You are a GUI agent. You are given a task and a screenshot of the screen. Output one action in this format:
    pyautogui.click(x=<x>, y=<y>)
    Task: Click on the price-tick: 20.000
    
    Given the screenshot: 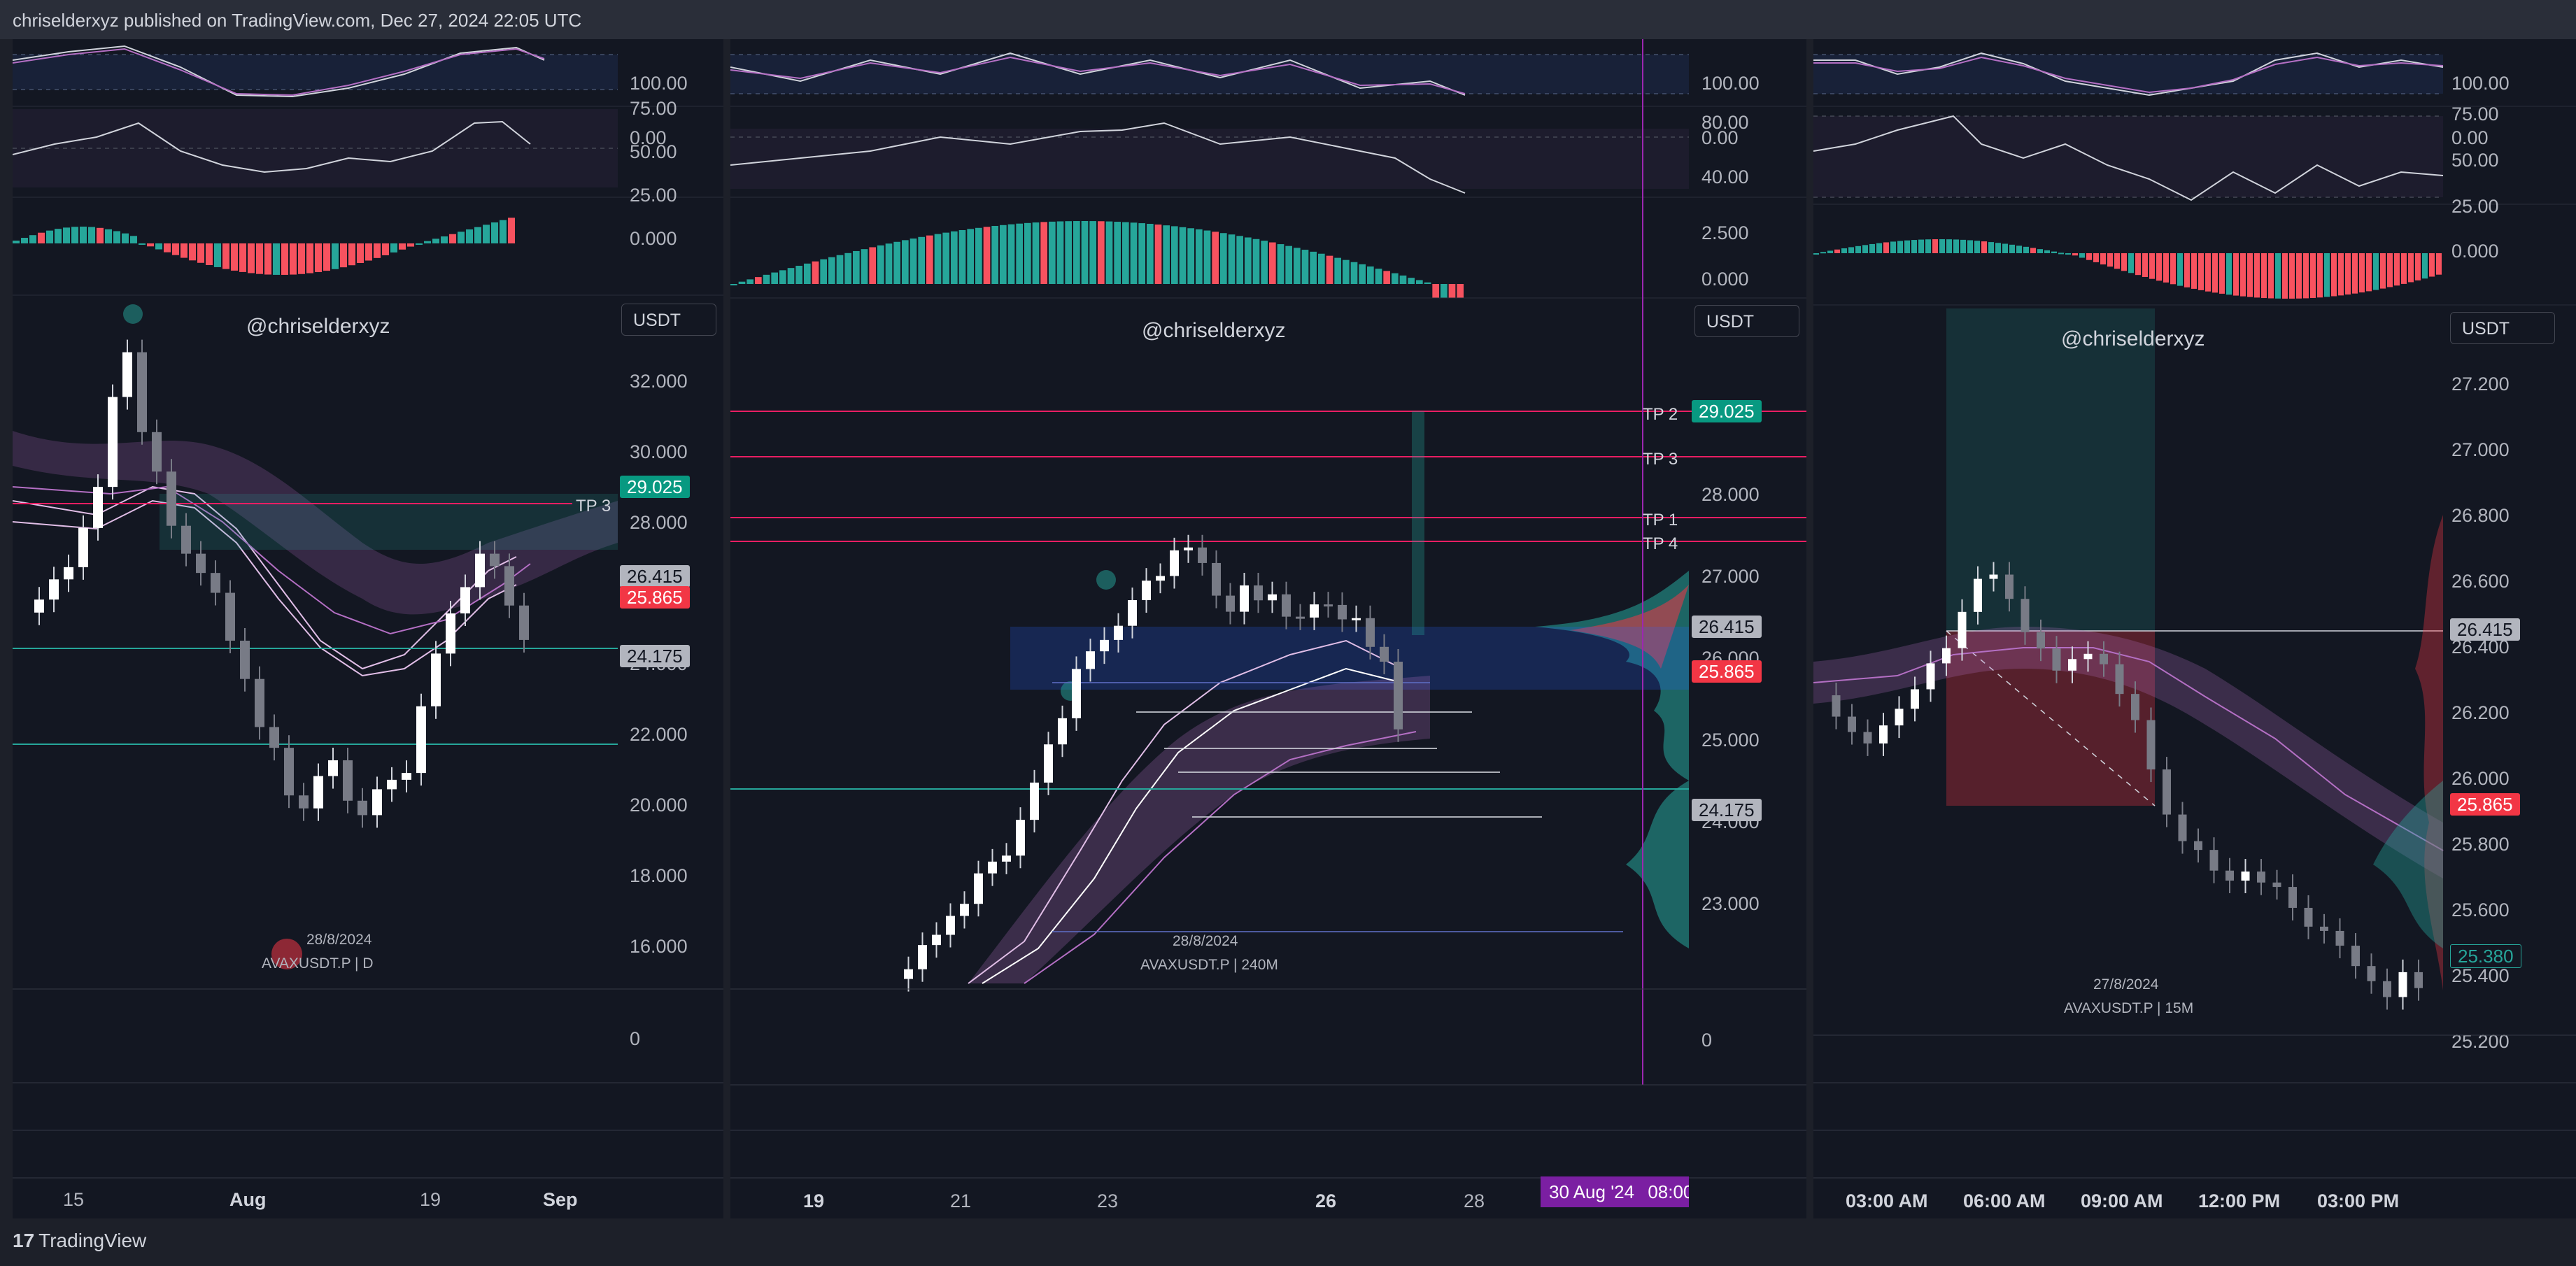 What is the action you would take?
    pyautogui.click(x=659, y=805)
    